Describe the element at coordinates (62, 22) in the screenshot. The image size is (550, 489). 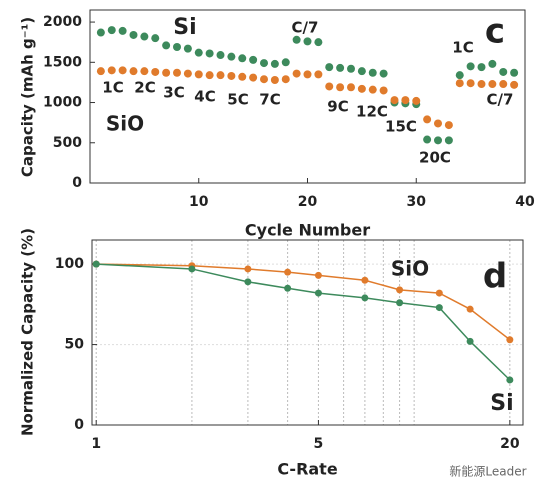
I see `y-tick-label: 2000` at that location.